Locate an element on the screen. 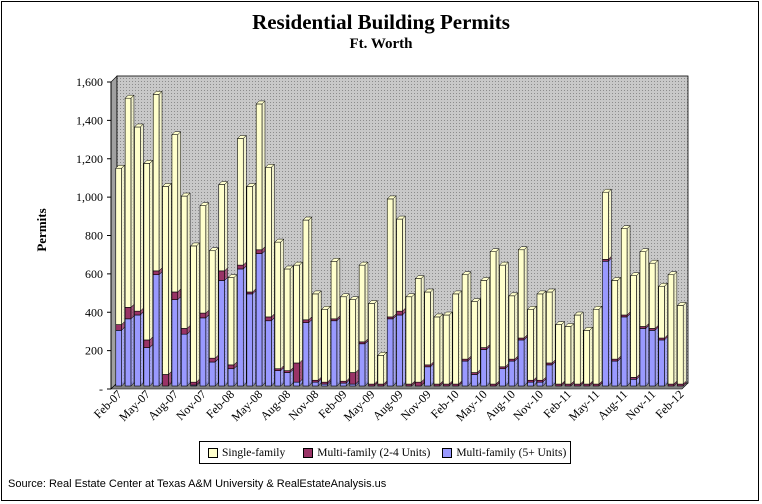 This screenshot has height=504, width=762. legend-swatch-multi-5plus is located at coordinates (447, 452).